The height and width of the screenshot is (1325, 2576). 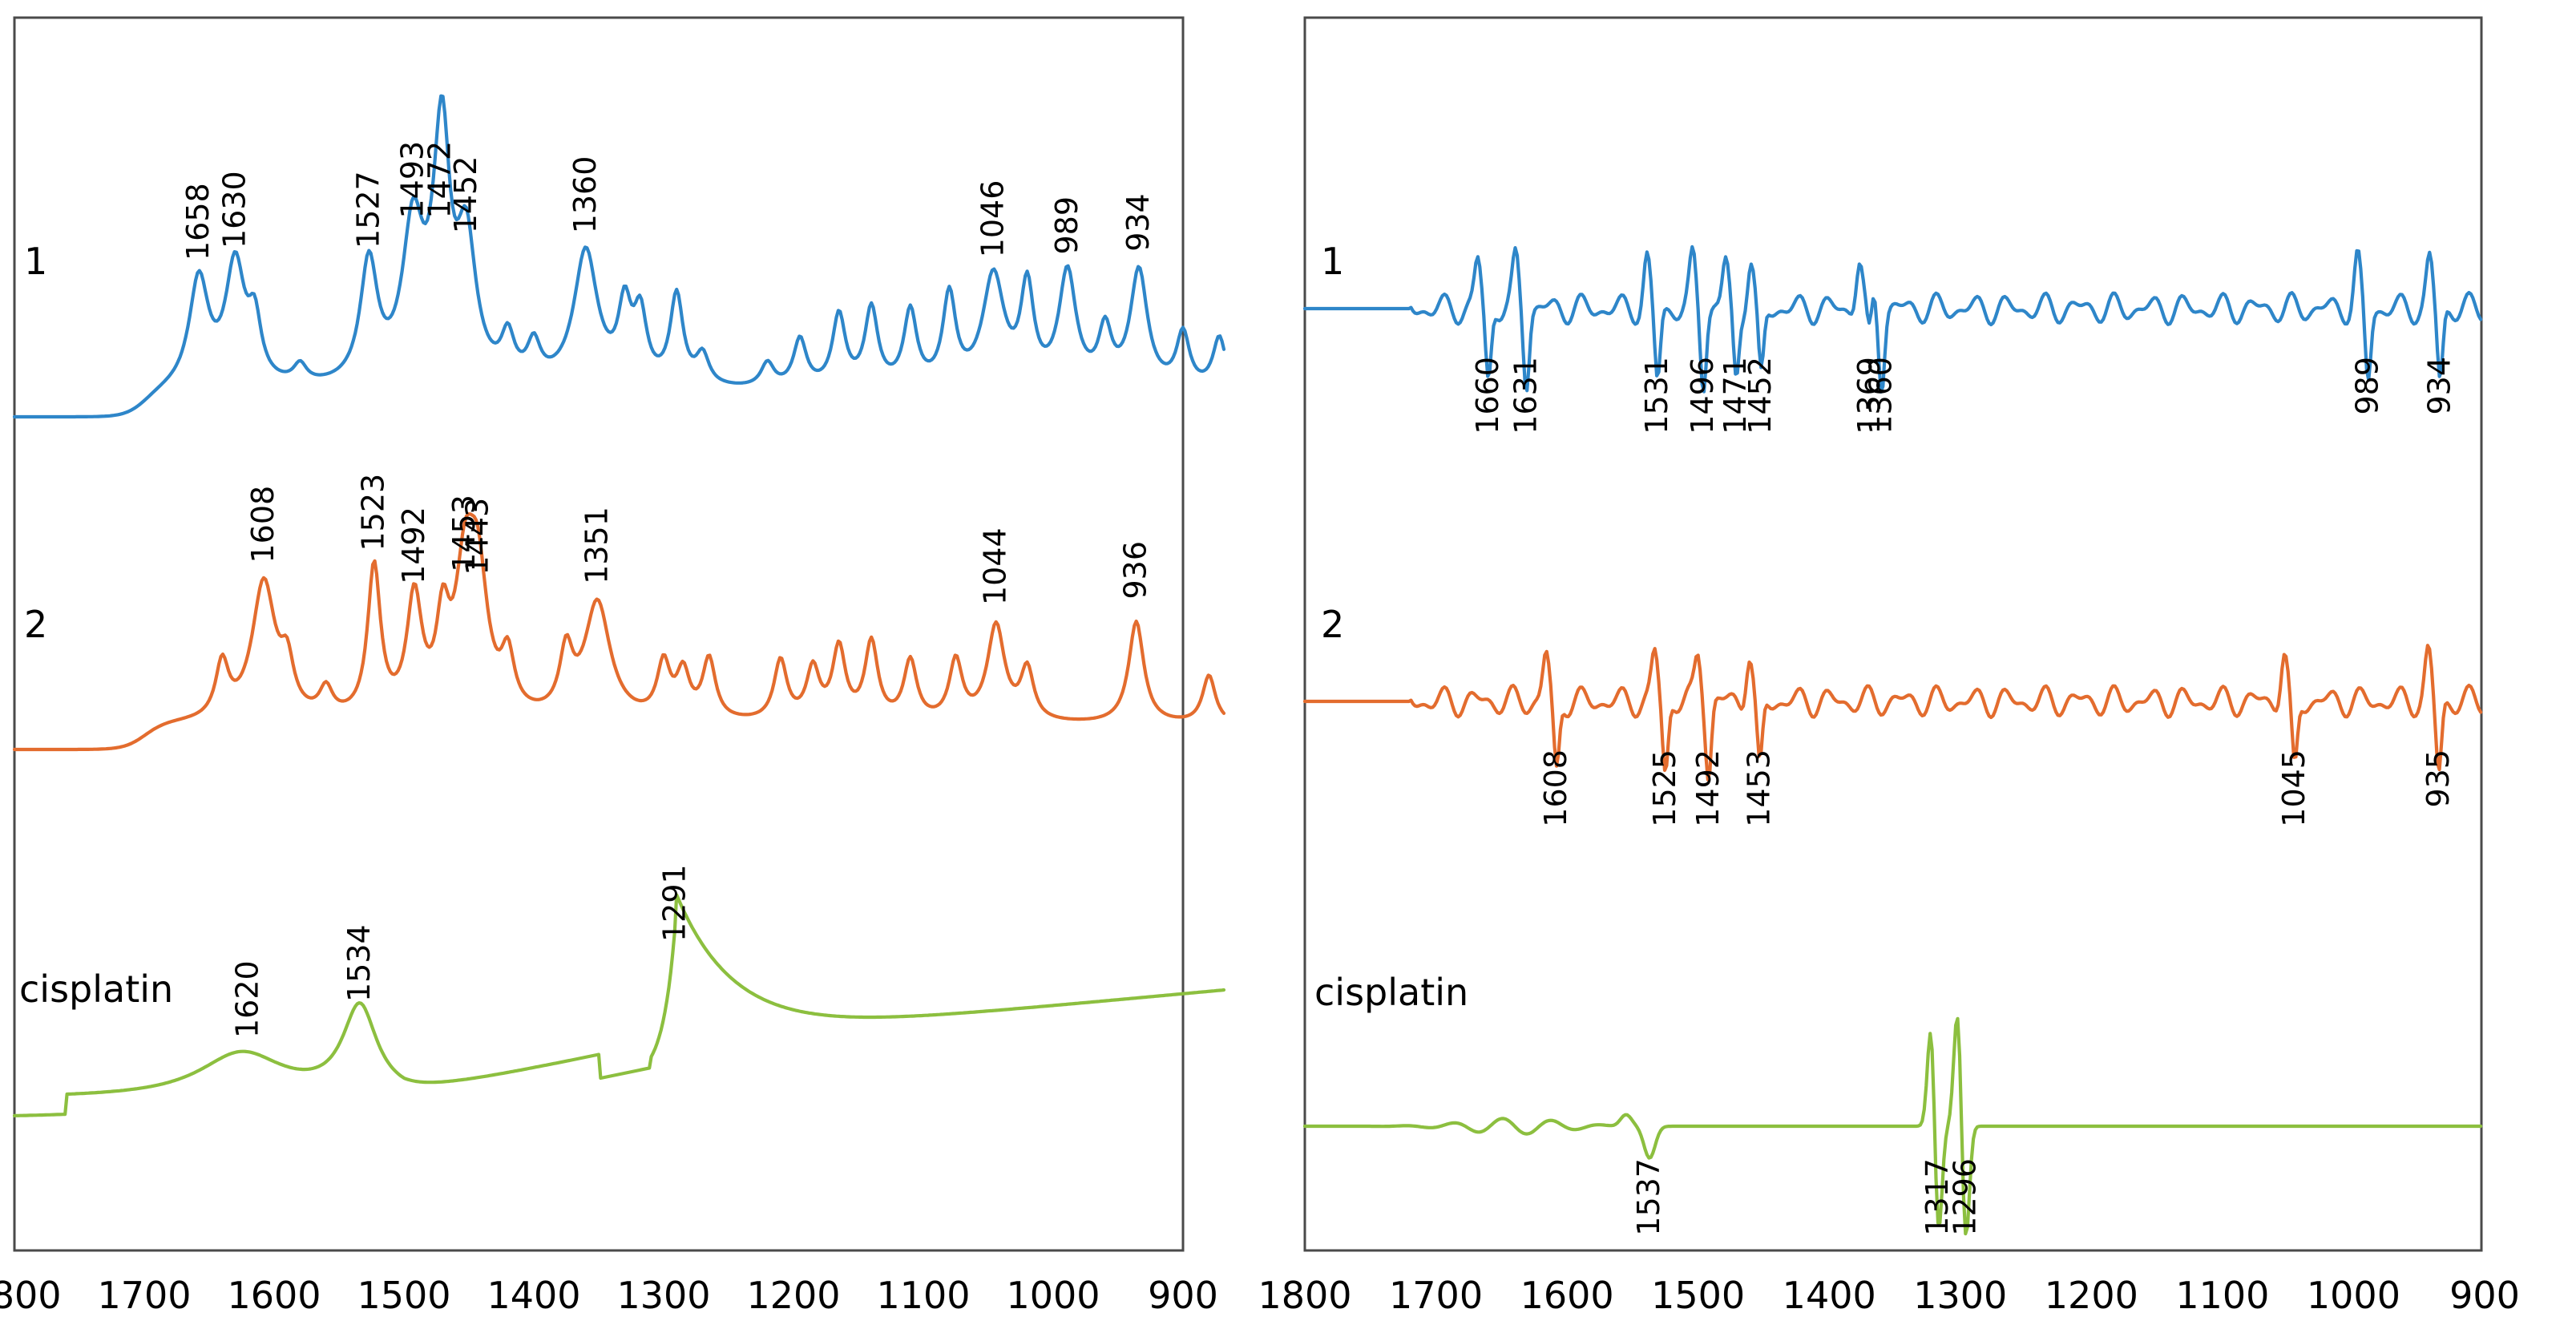 What do you see at coordinates (2439, 386) in the screenshot?
I see `right-peak-label-1-934: 934` at bounding box center [2439, 386].